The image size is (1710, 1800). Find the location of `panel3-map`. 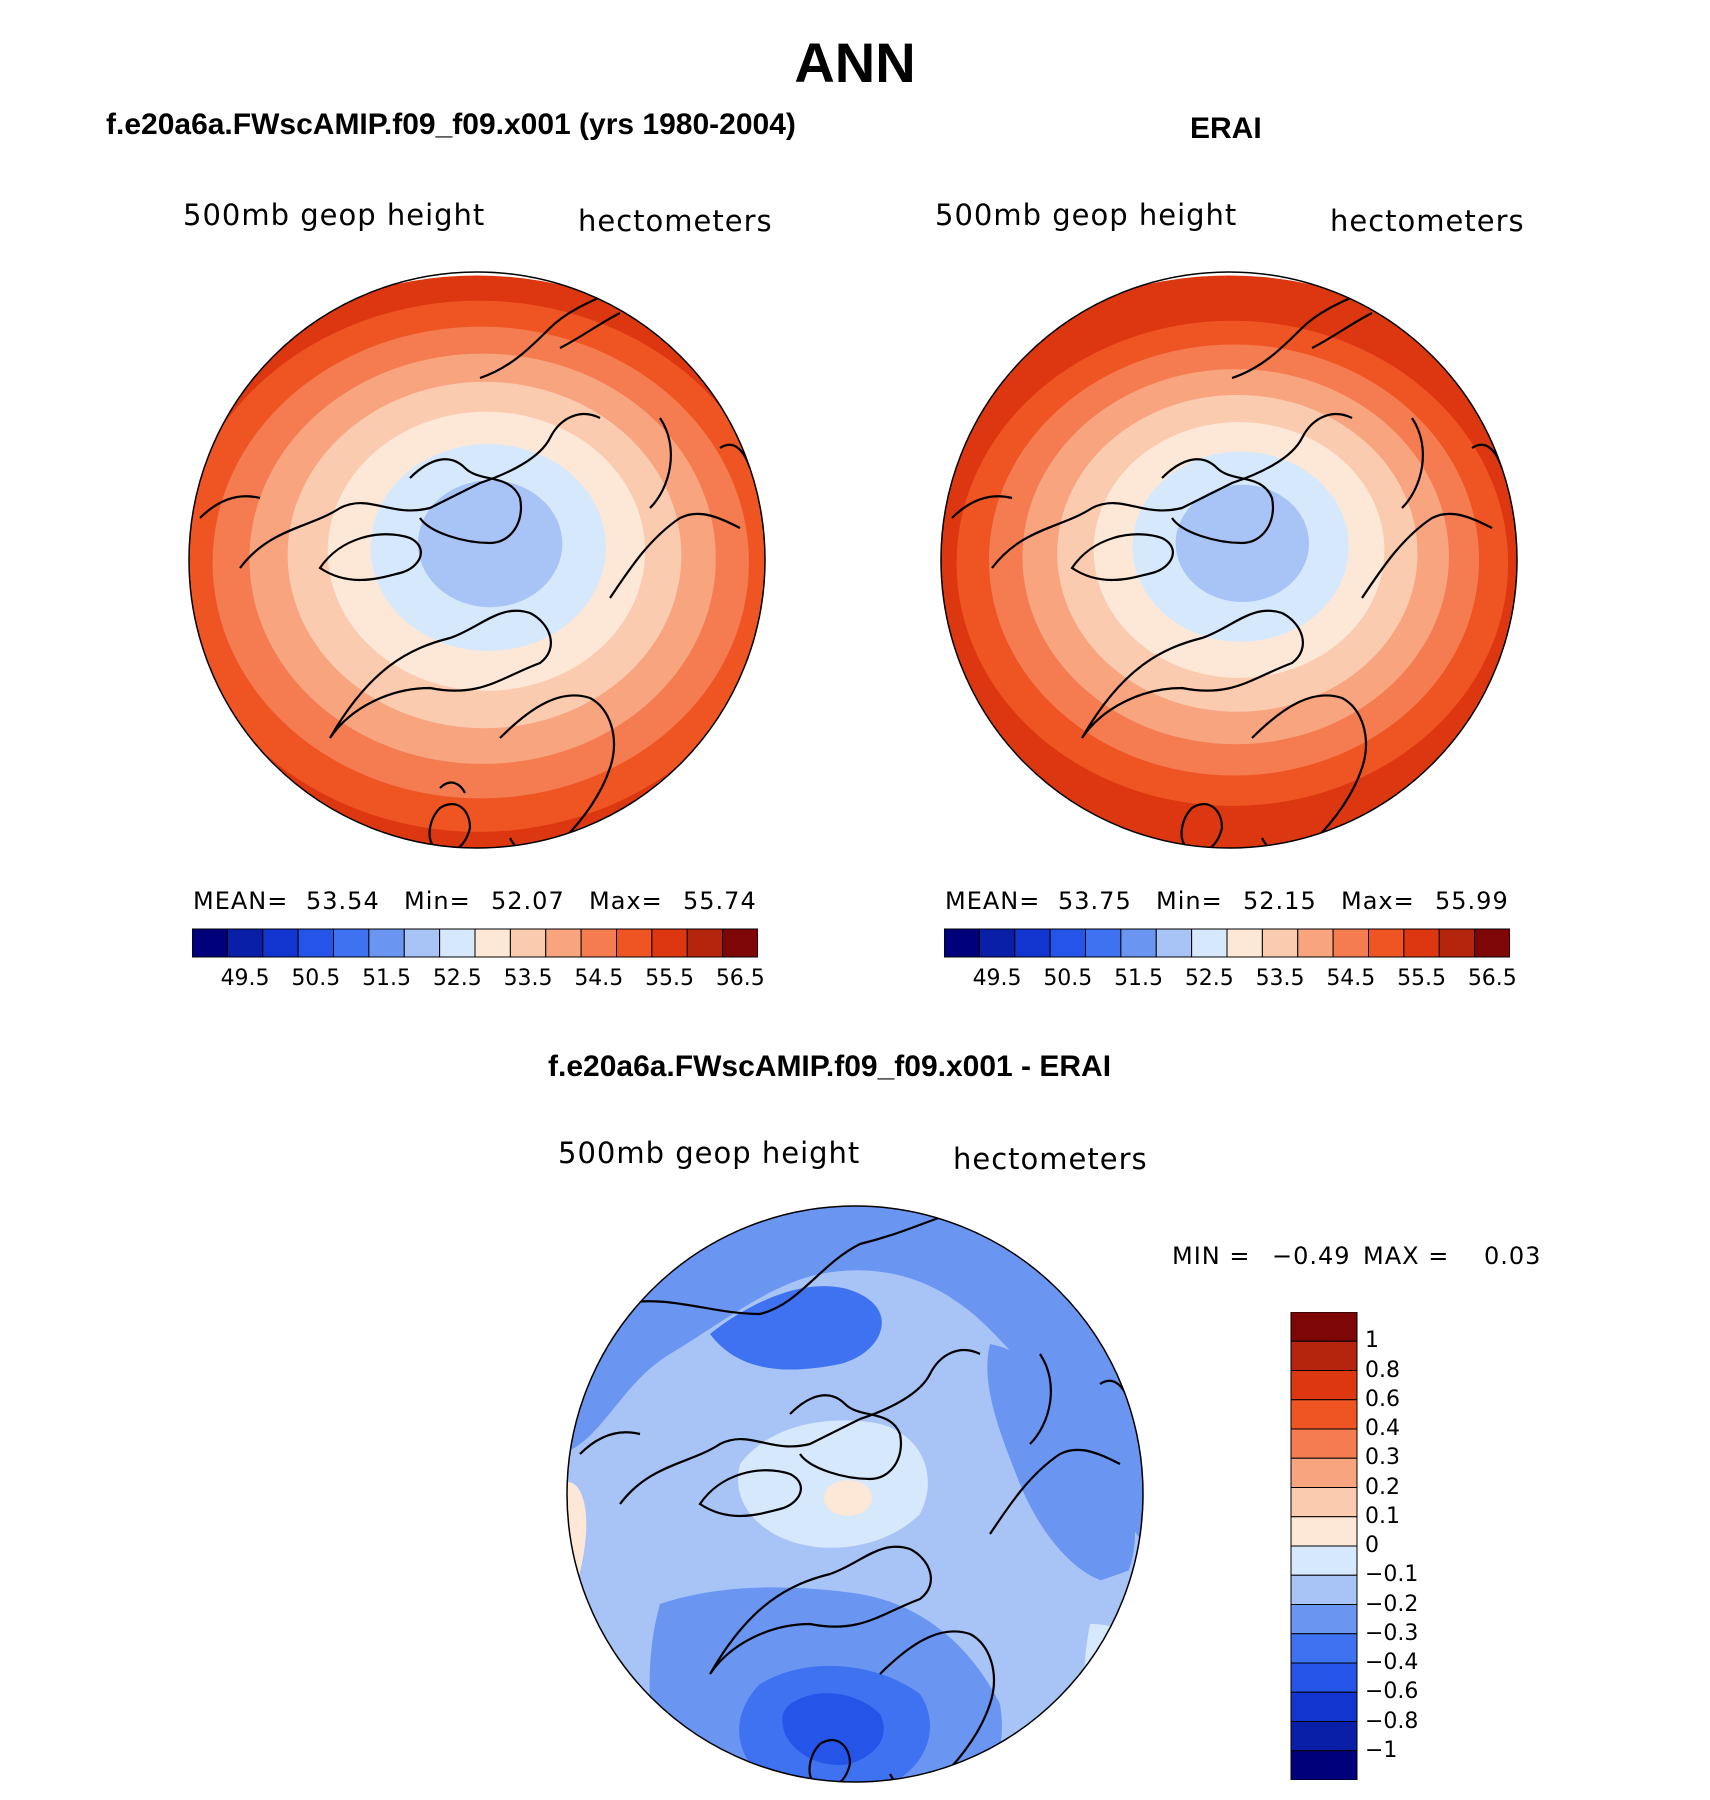

panel3-map is located at coordinates (855, 1494).